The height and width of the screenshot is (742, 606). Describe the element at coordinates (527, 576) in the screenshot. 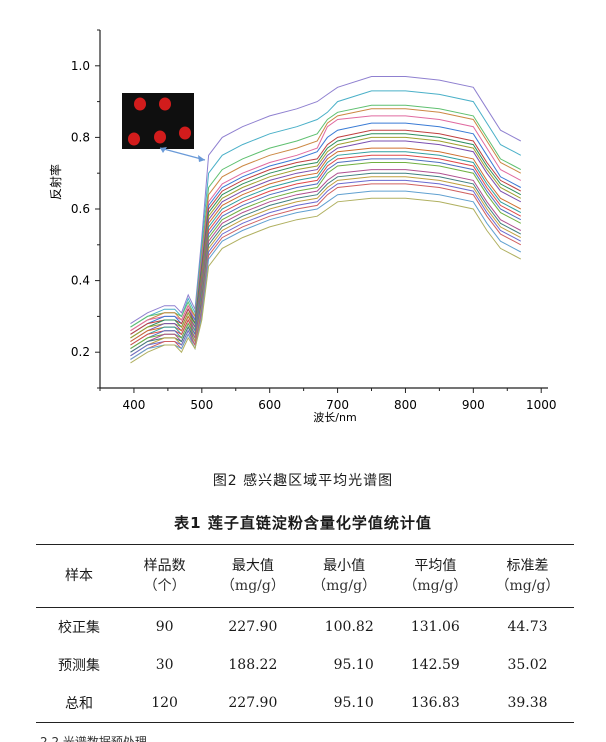

I see `header-sd: 标准差 （mg/g）` at that location.